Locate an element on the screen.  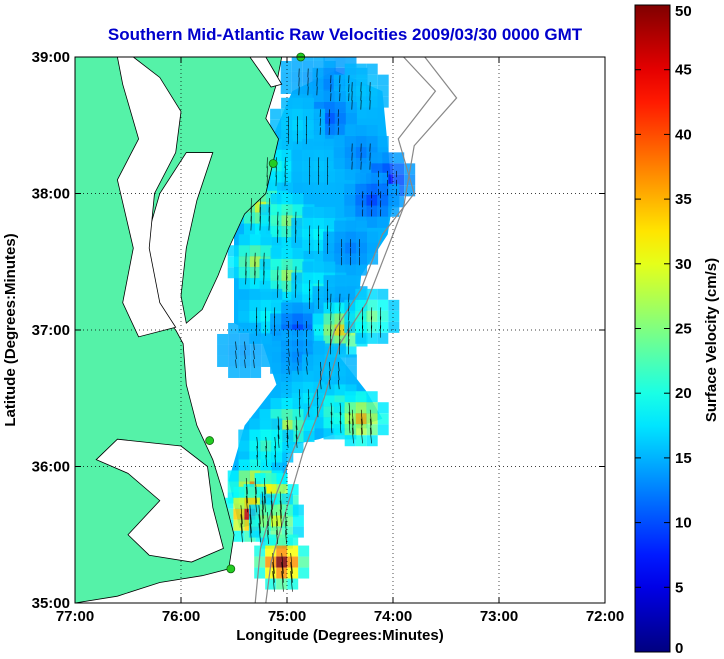
colorbar-tick-label: 5 is located at coordinates (679, 587).